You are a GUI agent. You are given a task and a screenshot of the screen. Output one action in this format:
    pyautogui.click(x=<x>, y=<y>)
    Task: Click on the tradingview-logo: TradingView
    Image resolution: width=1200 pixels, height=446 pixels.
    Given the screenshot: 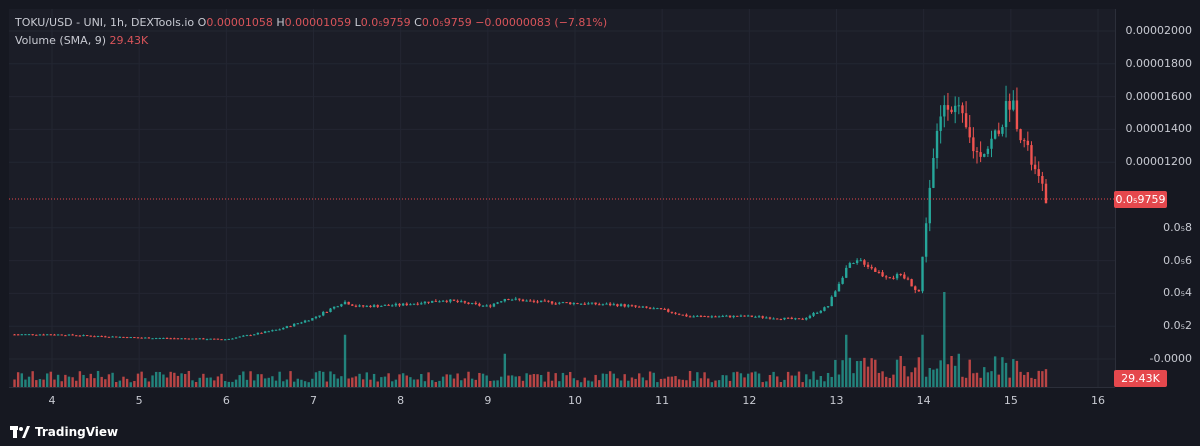 What is the action you would take?
    pyautogui.click(x=64, y=432)
    